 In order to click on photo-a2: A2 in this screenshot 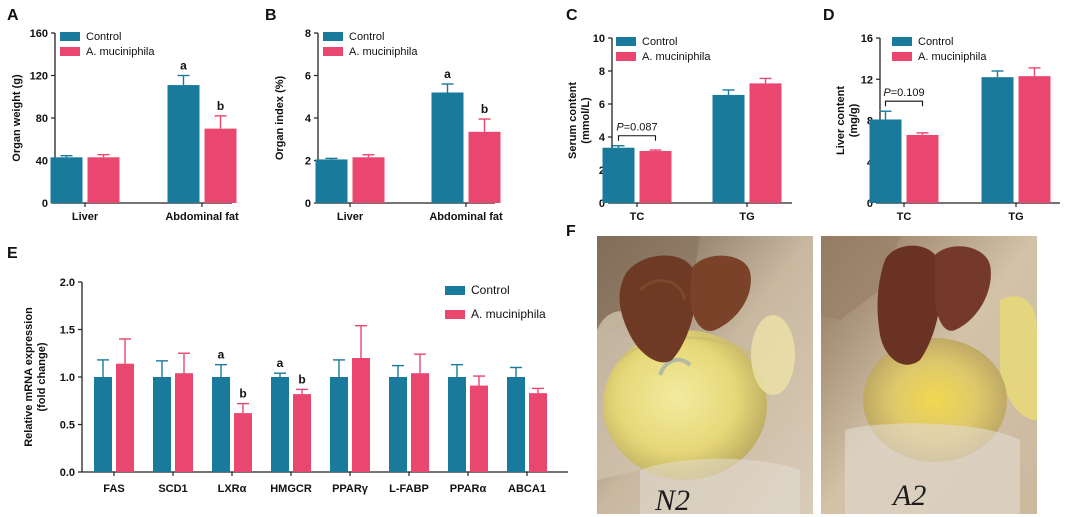, I will do `click(929, 375)`.